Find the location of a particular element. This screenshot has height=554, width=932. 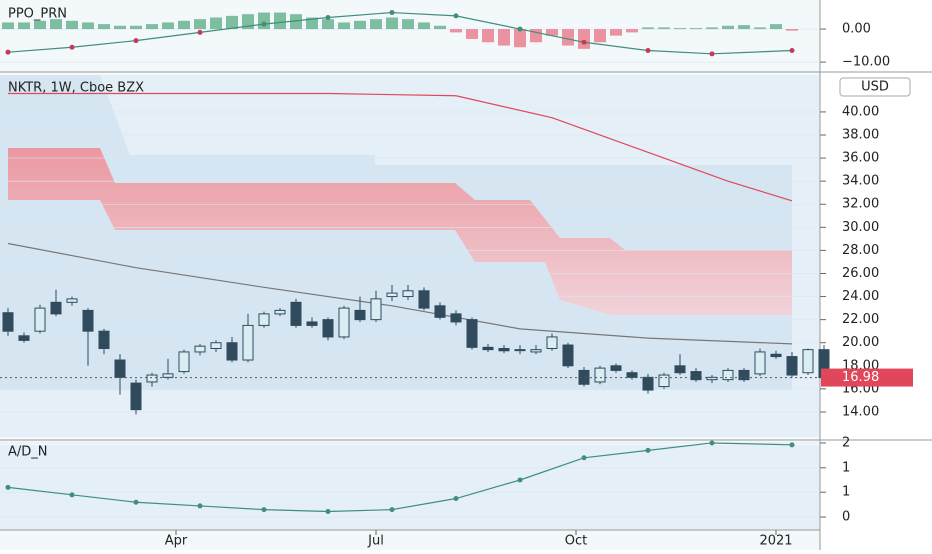

x-tick-label: Apr is located at coordinates (176, 541).